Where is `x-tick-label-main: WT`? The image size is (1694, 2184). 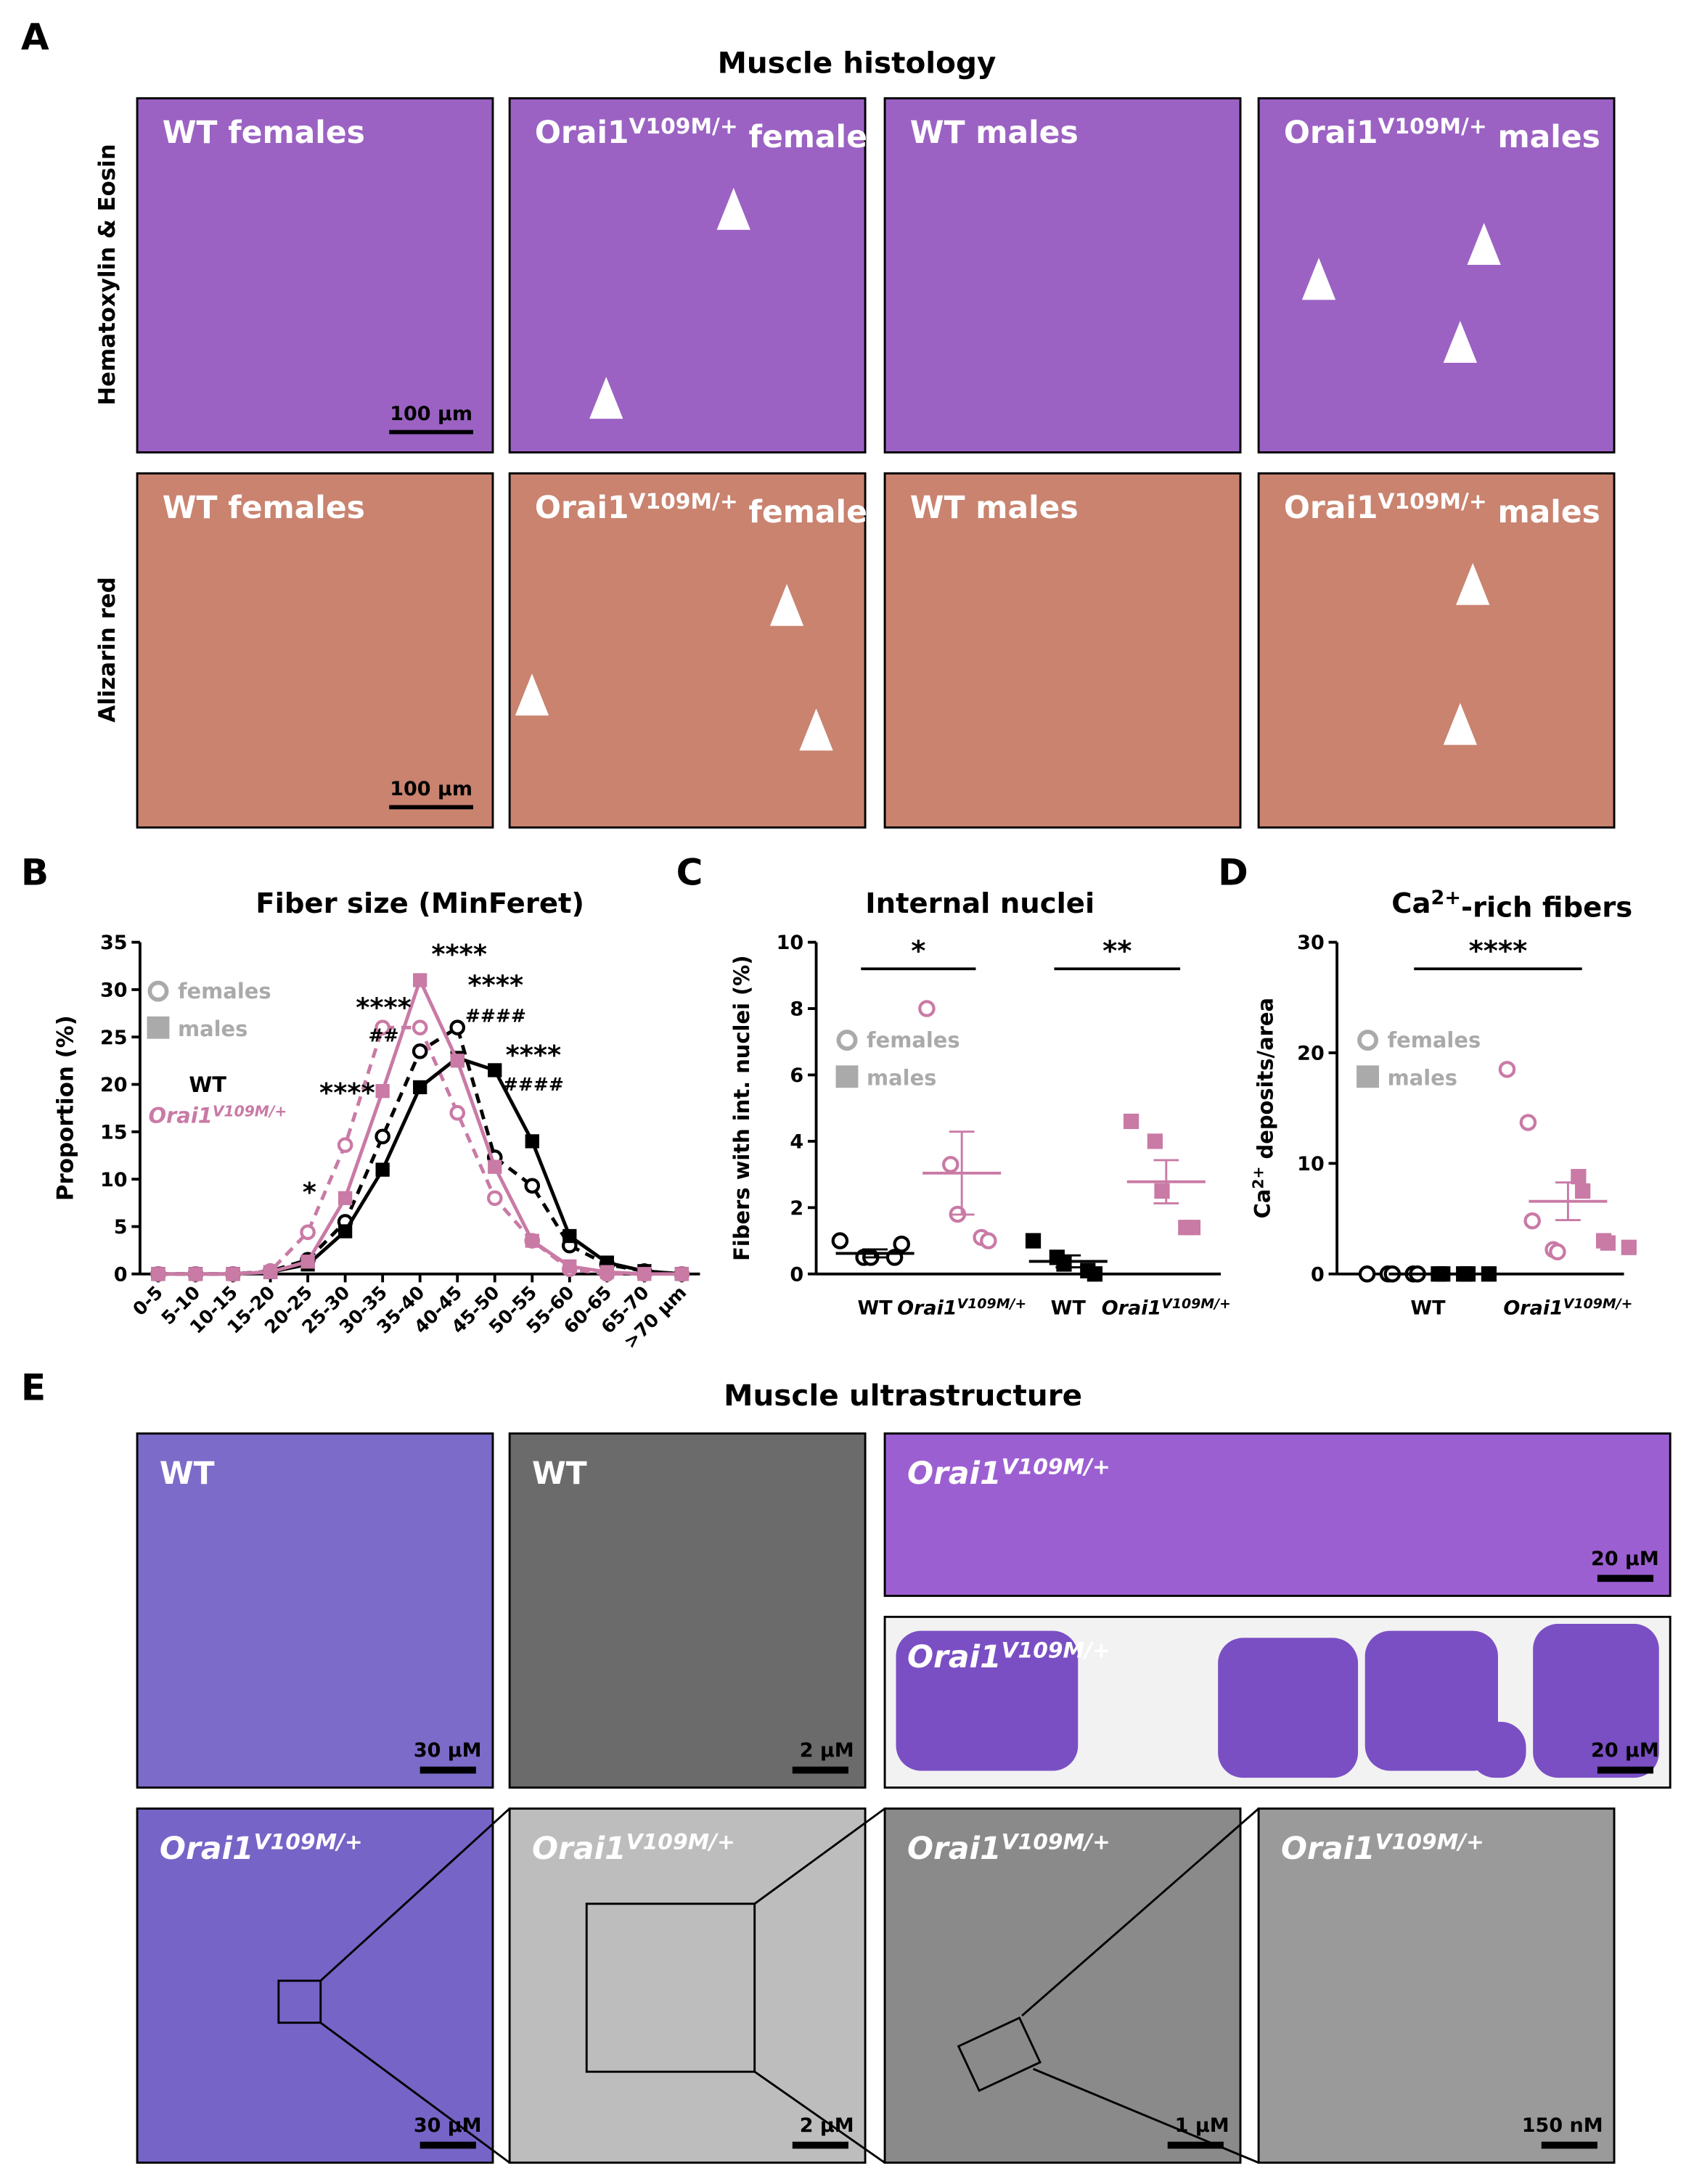 x-tick-label-main: WT is located at coordinates (1428, 1308).